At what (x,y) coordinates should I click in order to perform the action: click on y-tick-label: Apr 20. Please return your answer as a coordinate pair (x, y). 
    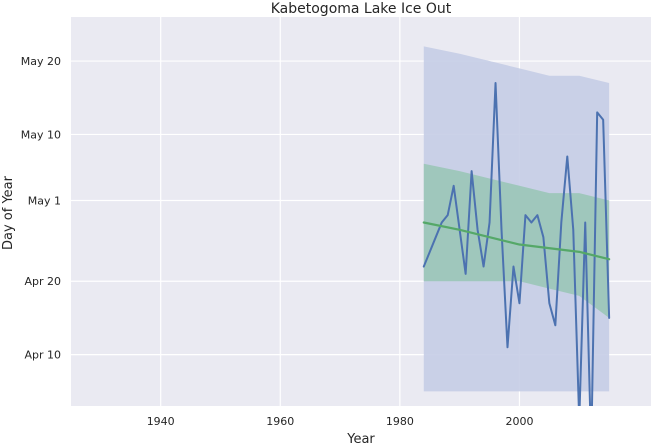
    Looking at the image, I should click on (42, 281).